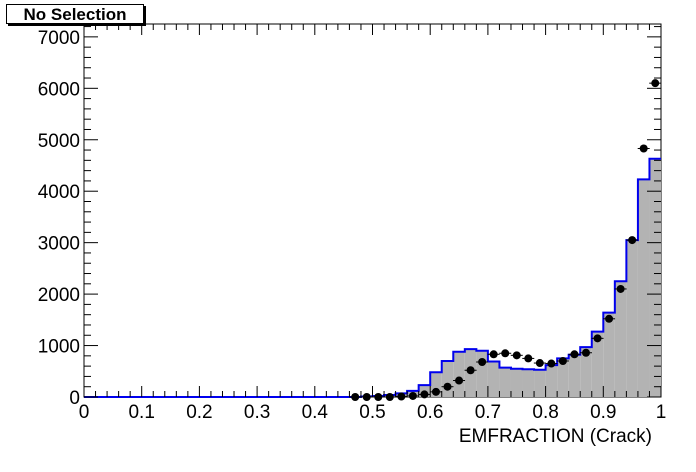 Image resolution: width=696 pixels, height=472 pixels. Describe the element at coordinates (59, 192) in the screenshot. I see `y-tick-label: 4000` at that location.